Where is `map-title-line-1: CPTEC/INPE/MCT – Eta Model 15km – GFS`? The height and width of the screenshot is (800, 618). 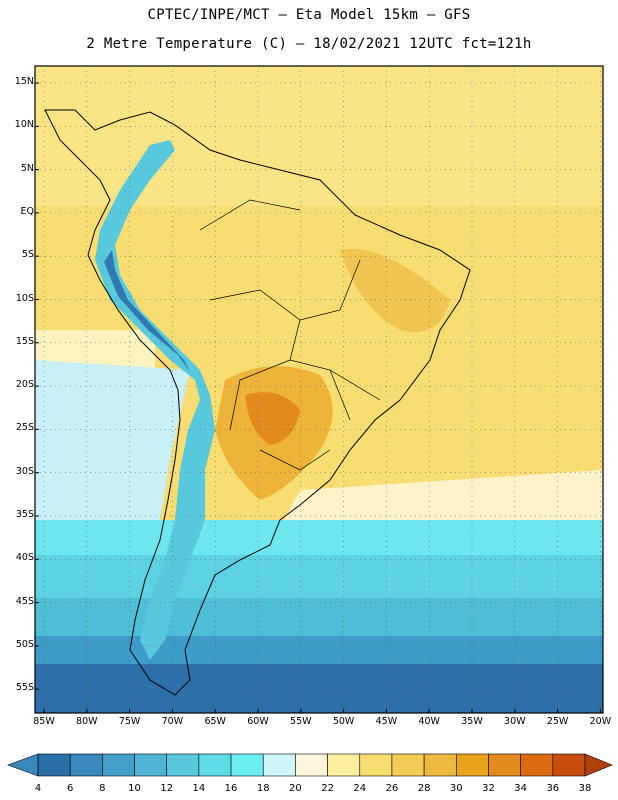
map-title-line-1: CPTEC/INPE/MCT – Eta Model 15km – GFS is located at coordinates (309, 15).